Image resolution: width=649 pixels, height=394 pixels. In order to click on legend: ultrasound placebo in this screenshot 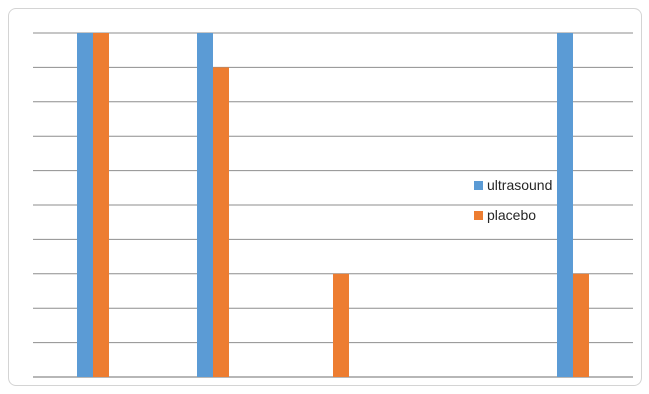, I will do `click(513, 200)`.